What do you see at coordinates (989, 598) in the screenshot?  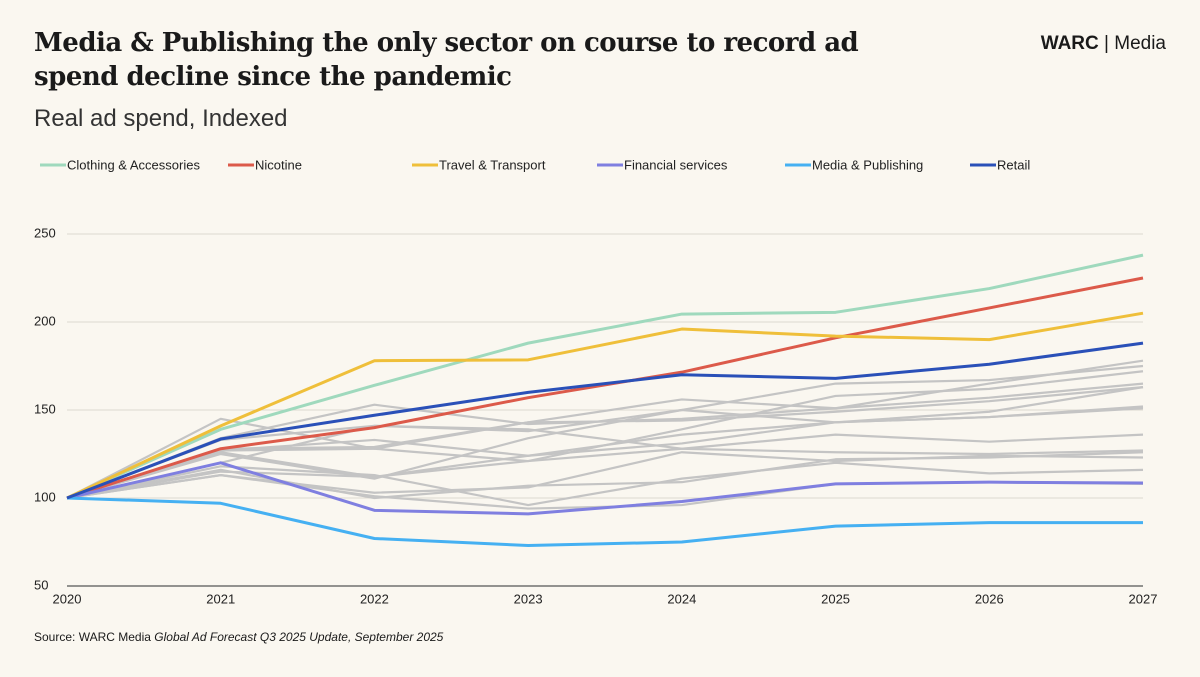 I see `x-tick-label: 2026` at bounding box center [989, 598].